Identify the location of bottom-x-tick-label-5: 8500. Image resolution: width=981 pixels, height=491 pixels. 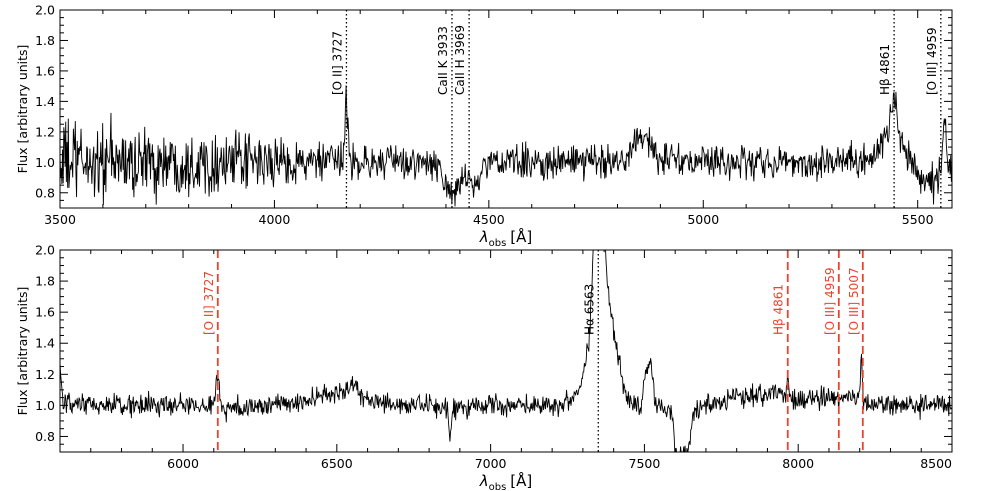
(936, 463).